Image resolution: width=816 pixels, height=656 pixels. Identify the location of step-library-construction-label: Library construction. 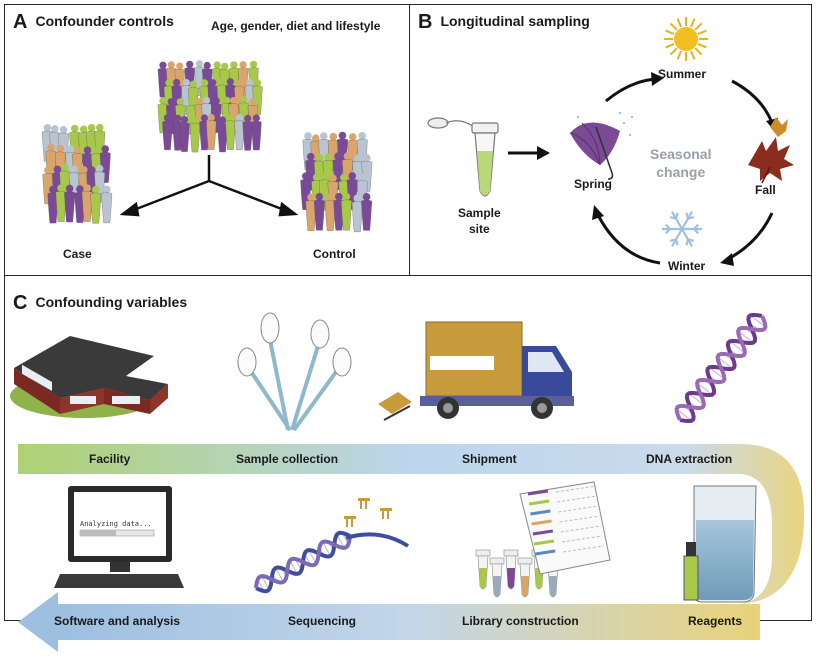
(520, 621).